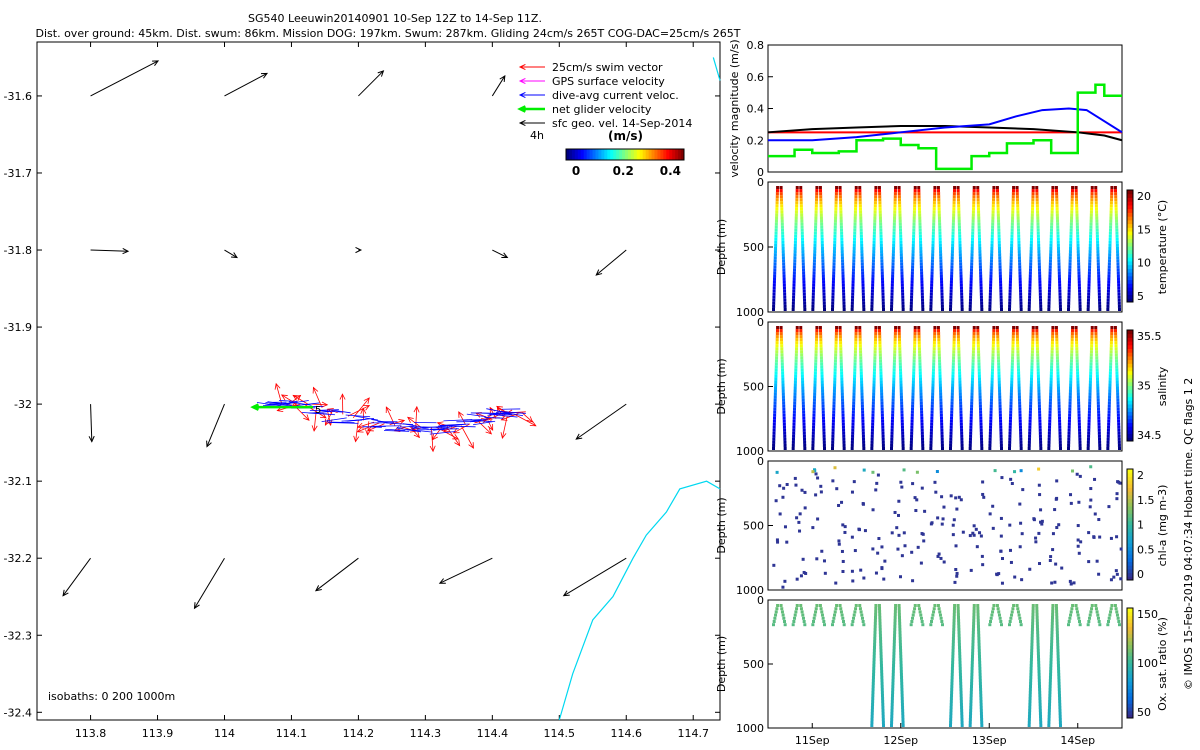  I want to click on swim-vector-head, so click(457, 443).